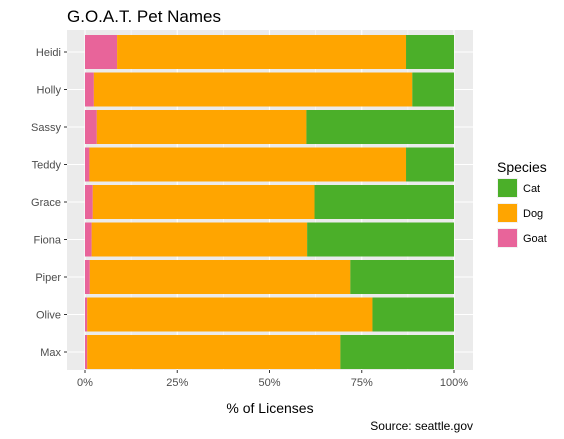  I want to click on bar-dog-grace, so click(203, 202).